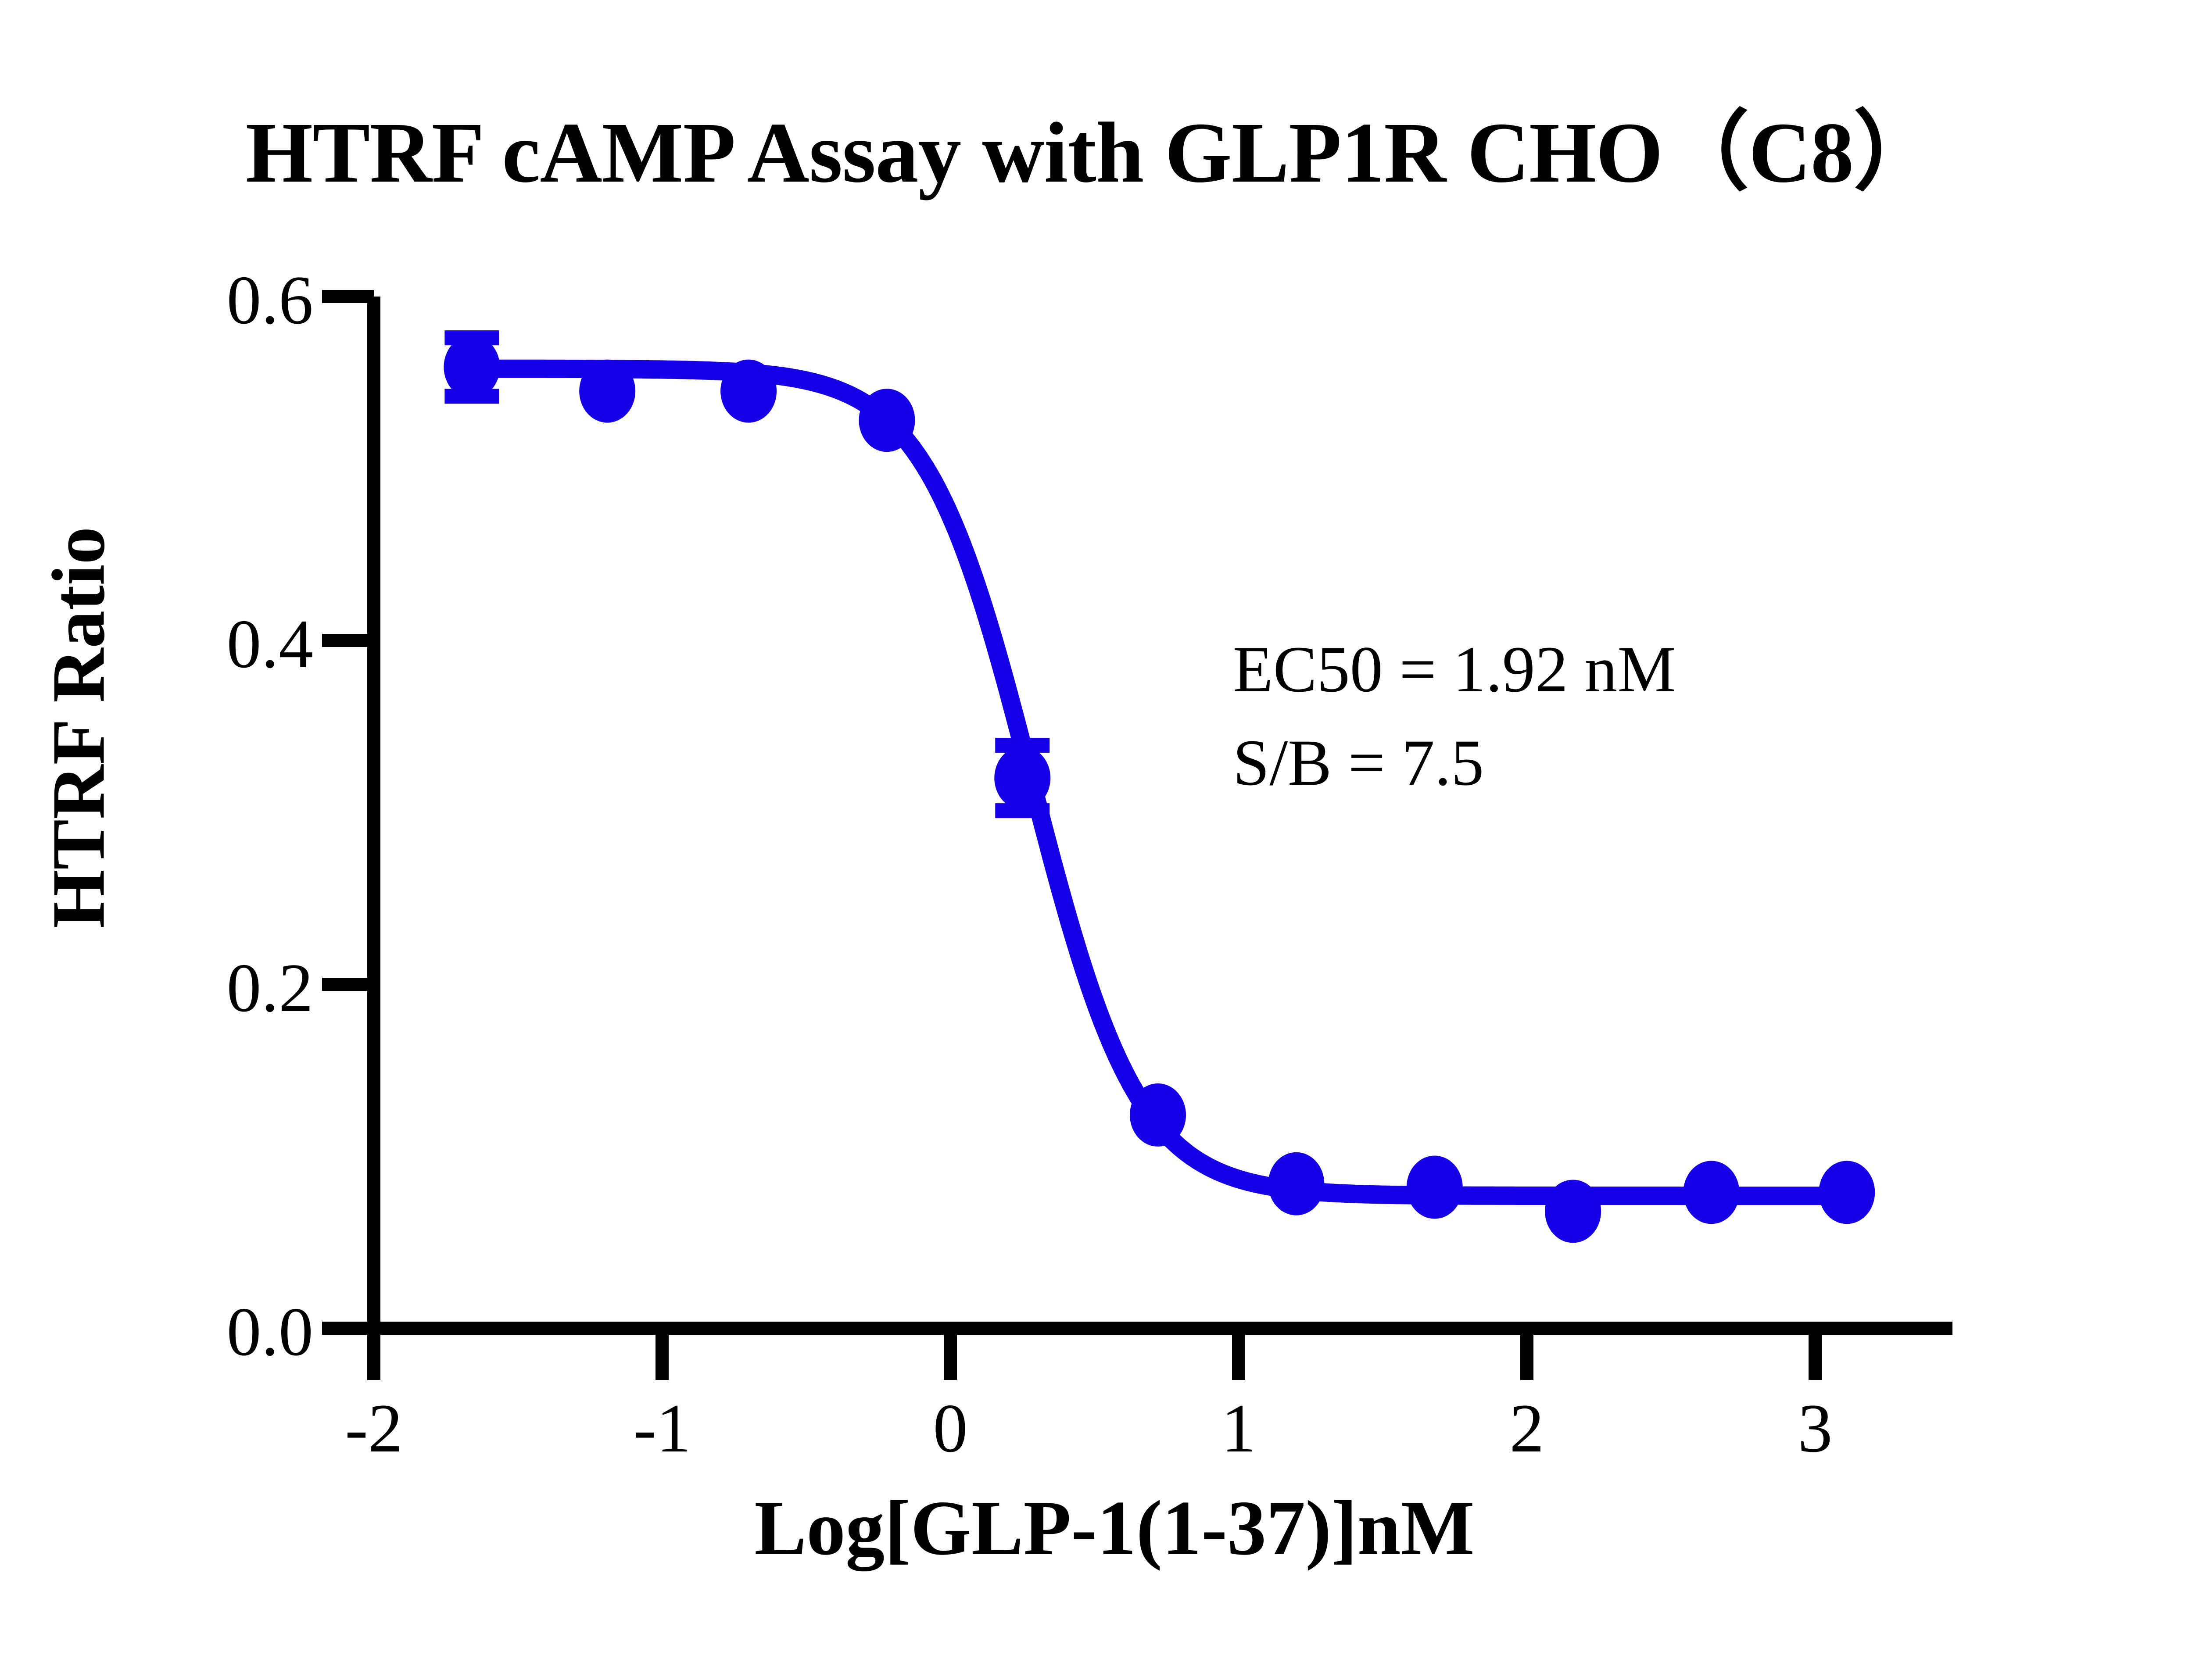 The image size is (2185, 1680). Describe the element at coordinates (270, 1332) in the screenshot. I see `y-tick-label: 0.0` at that location.